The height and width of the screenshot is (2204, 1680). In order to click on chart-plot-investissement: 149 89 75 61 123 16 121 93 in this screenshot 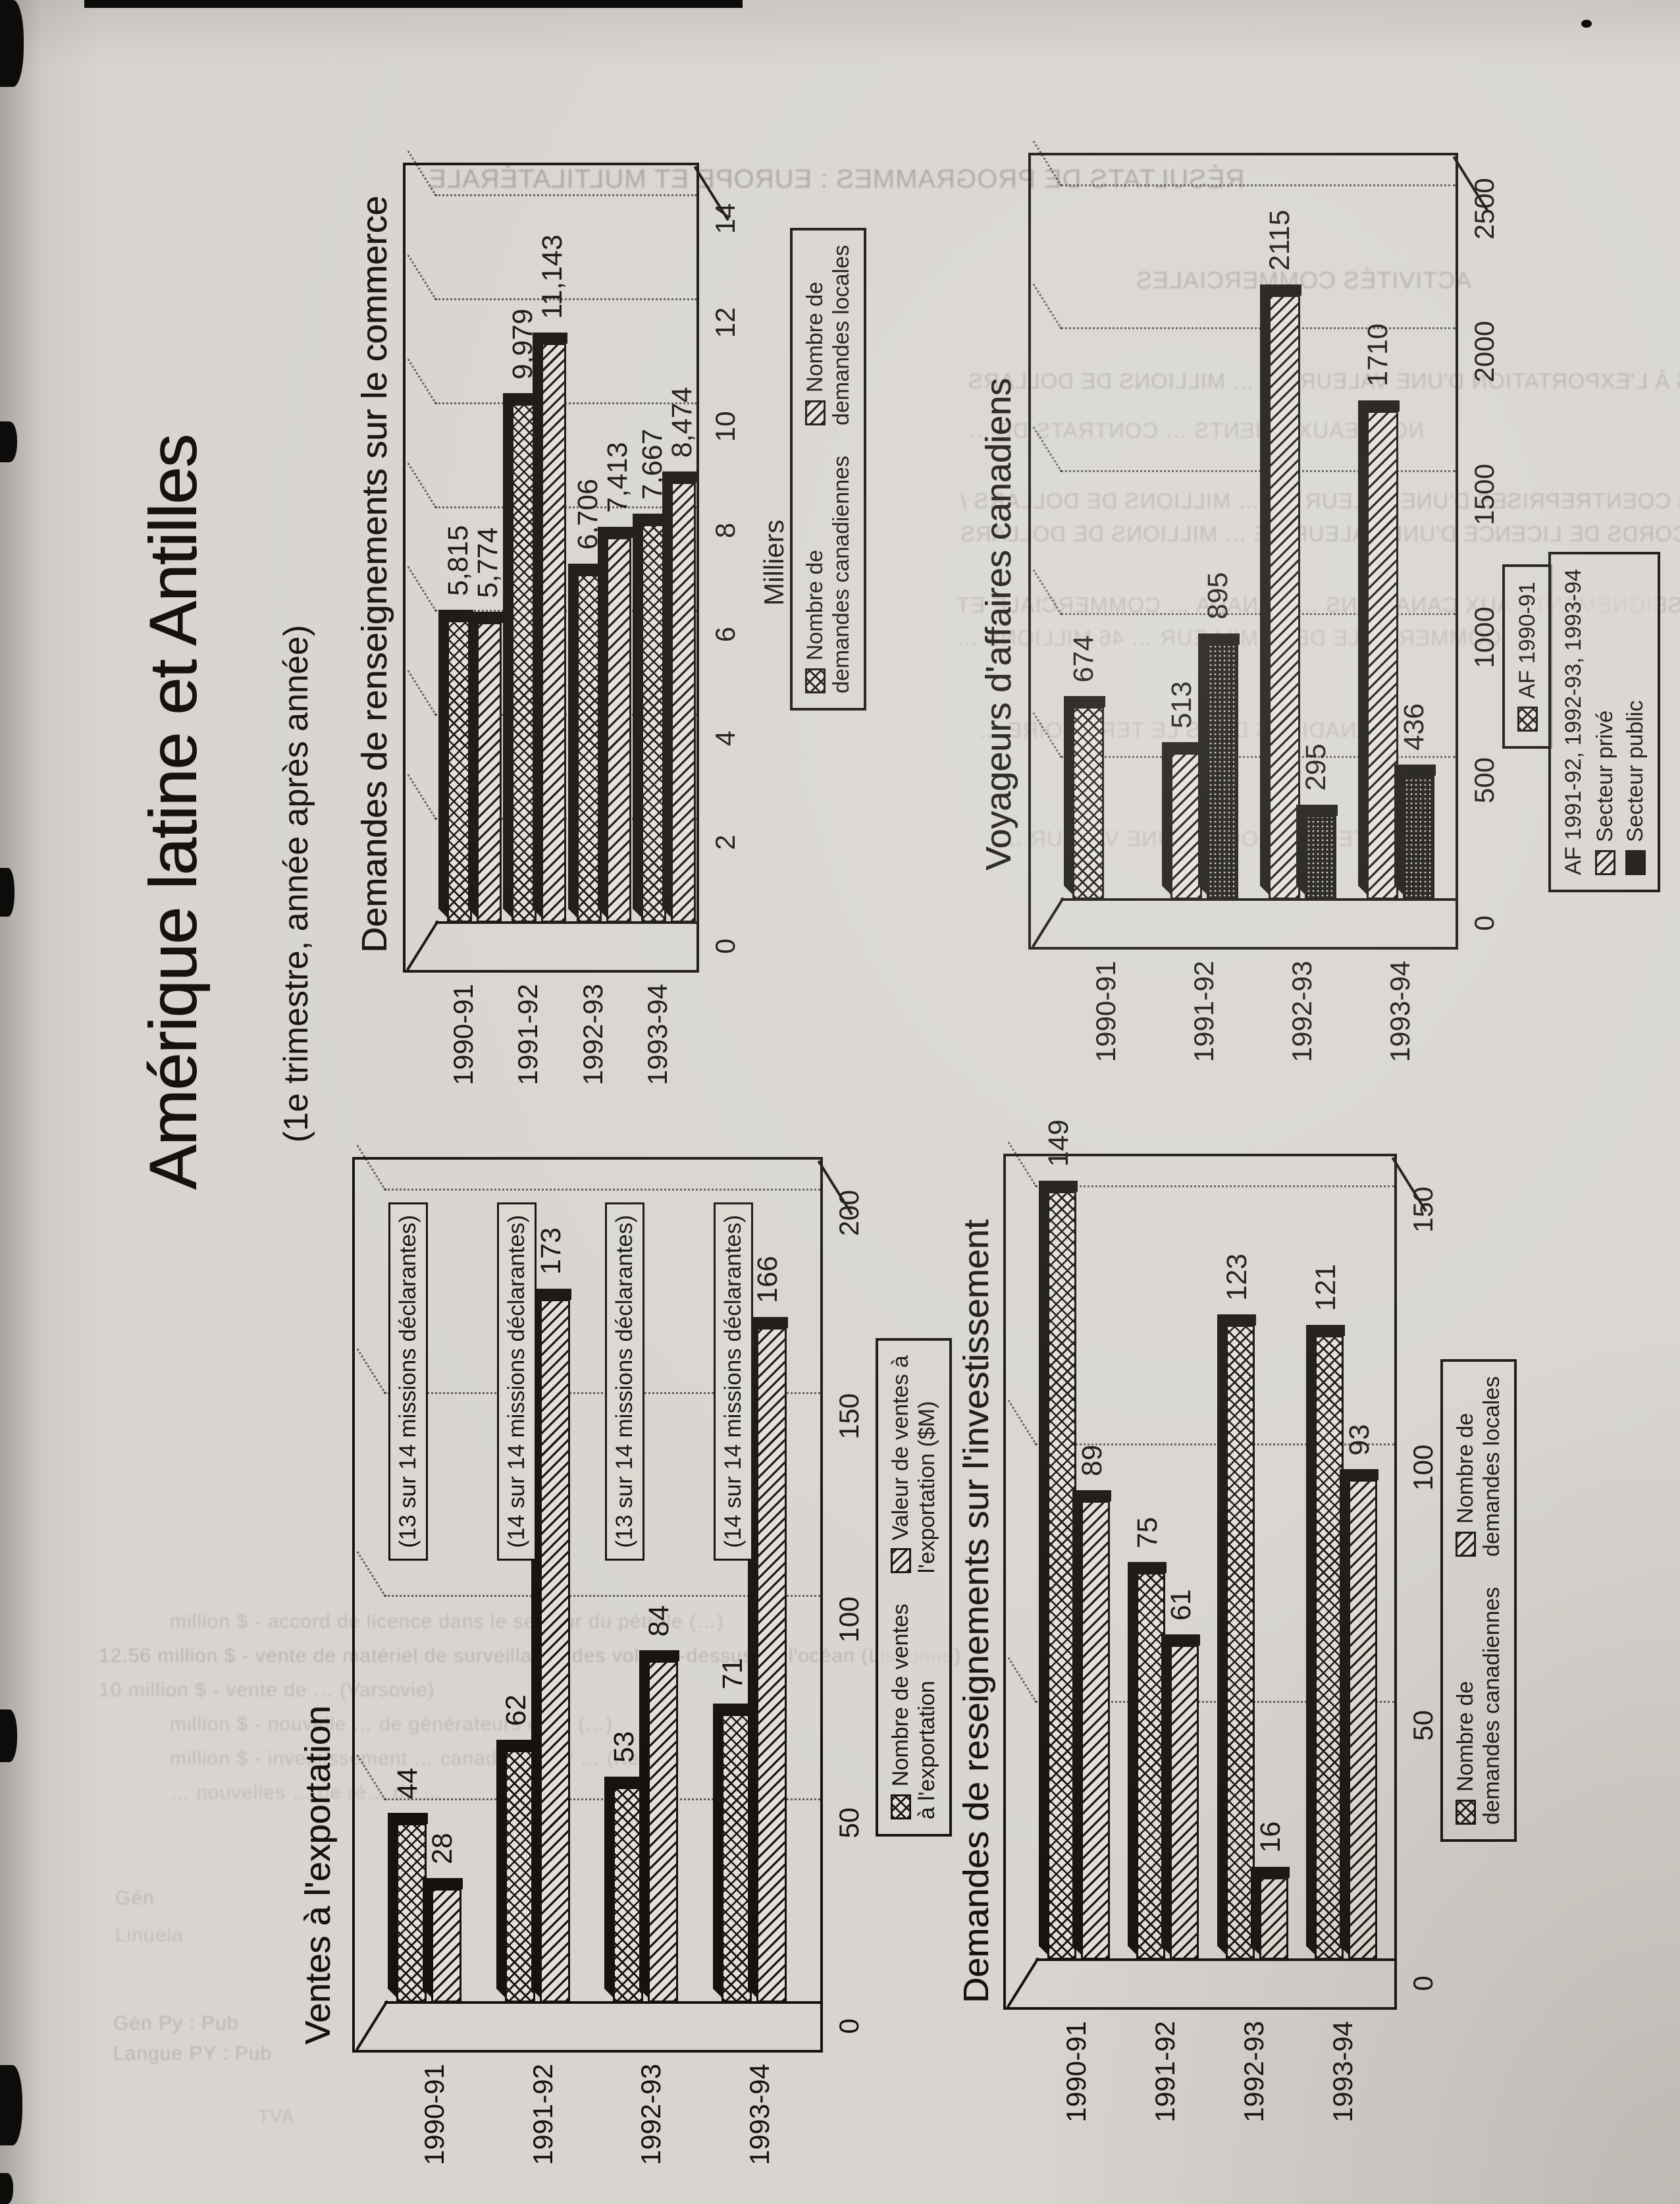, I will do `click(1215, 1564)`.